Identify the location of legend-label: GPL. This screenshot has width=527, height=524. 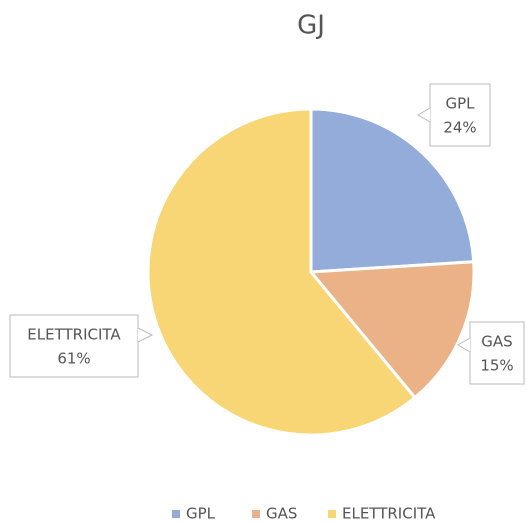
(201, 514).